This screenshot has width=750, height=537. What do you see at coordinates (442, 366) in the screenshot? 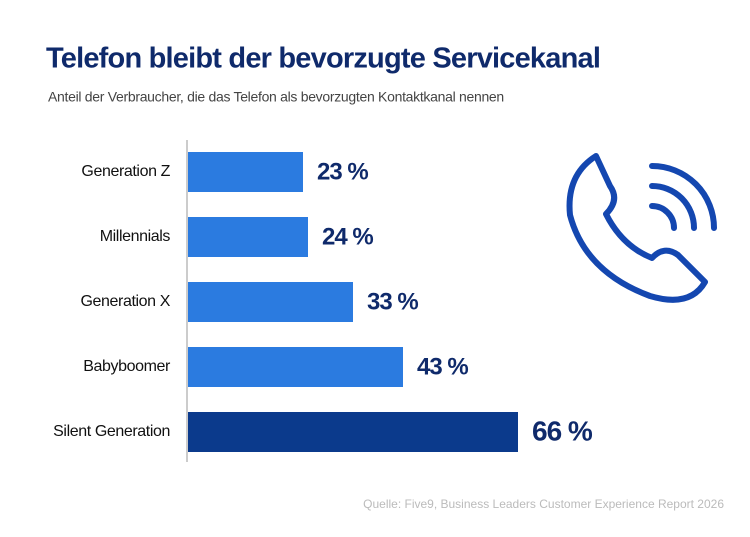
I see `value-label: 43 %` at bounding box center [442, 366].